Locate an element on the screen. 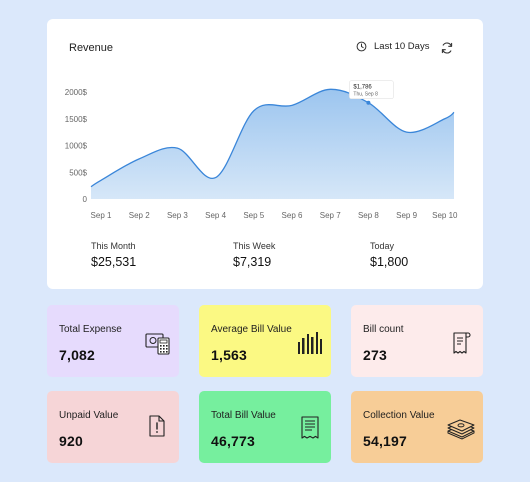  date-range-selector: Last 10 Days is located at coordinates (392, 46).